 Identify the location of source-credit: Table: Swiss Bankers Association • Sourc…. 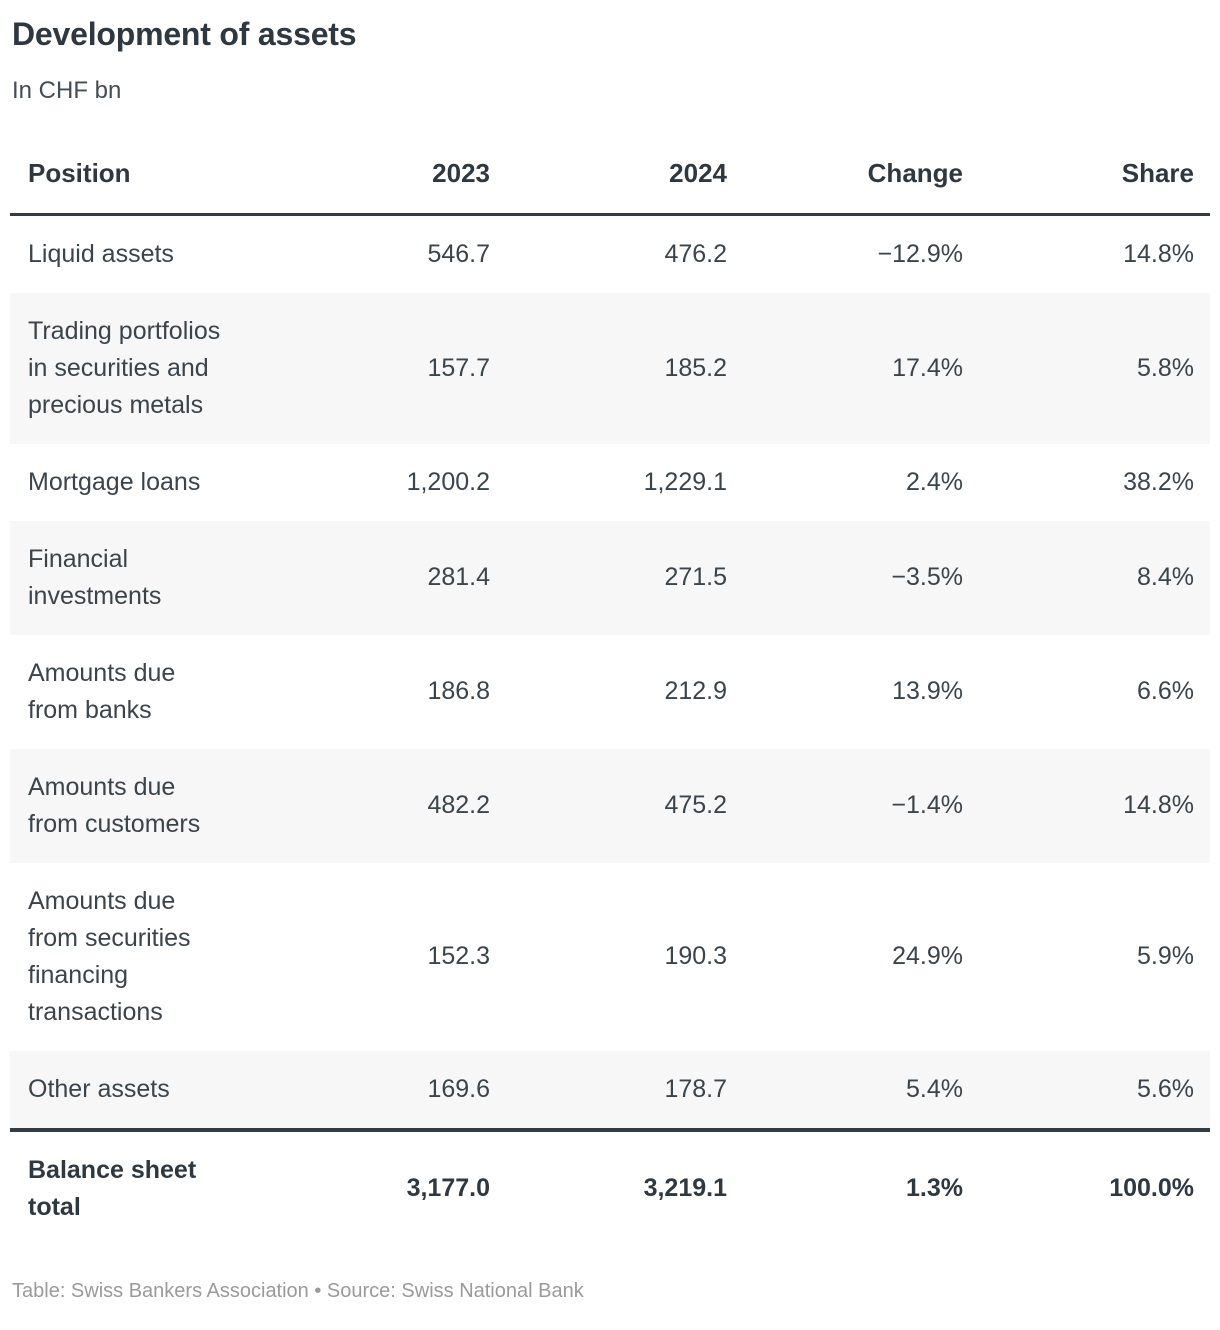
(298, 1290).